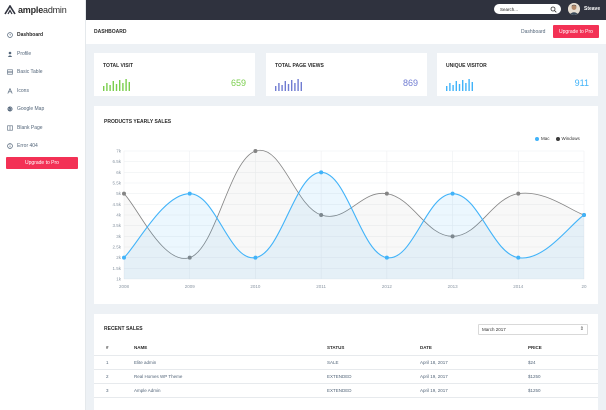 This screenshot has height=410, width=606. What do you see at coordinates (114, 362) in the screenshot?
I see `cell-num: 1` at bounding box center [114, 362].